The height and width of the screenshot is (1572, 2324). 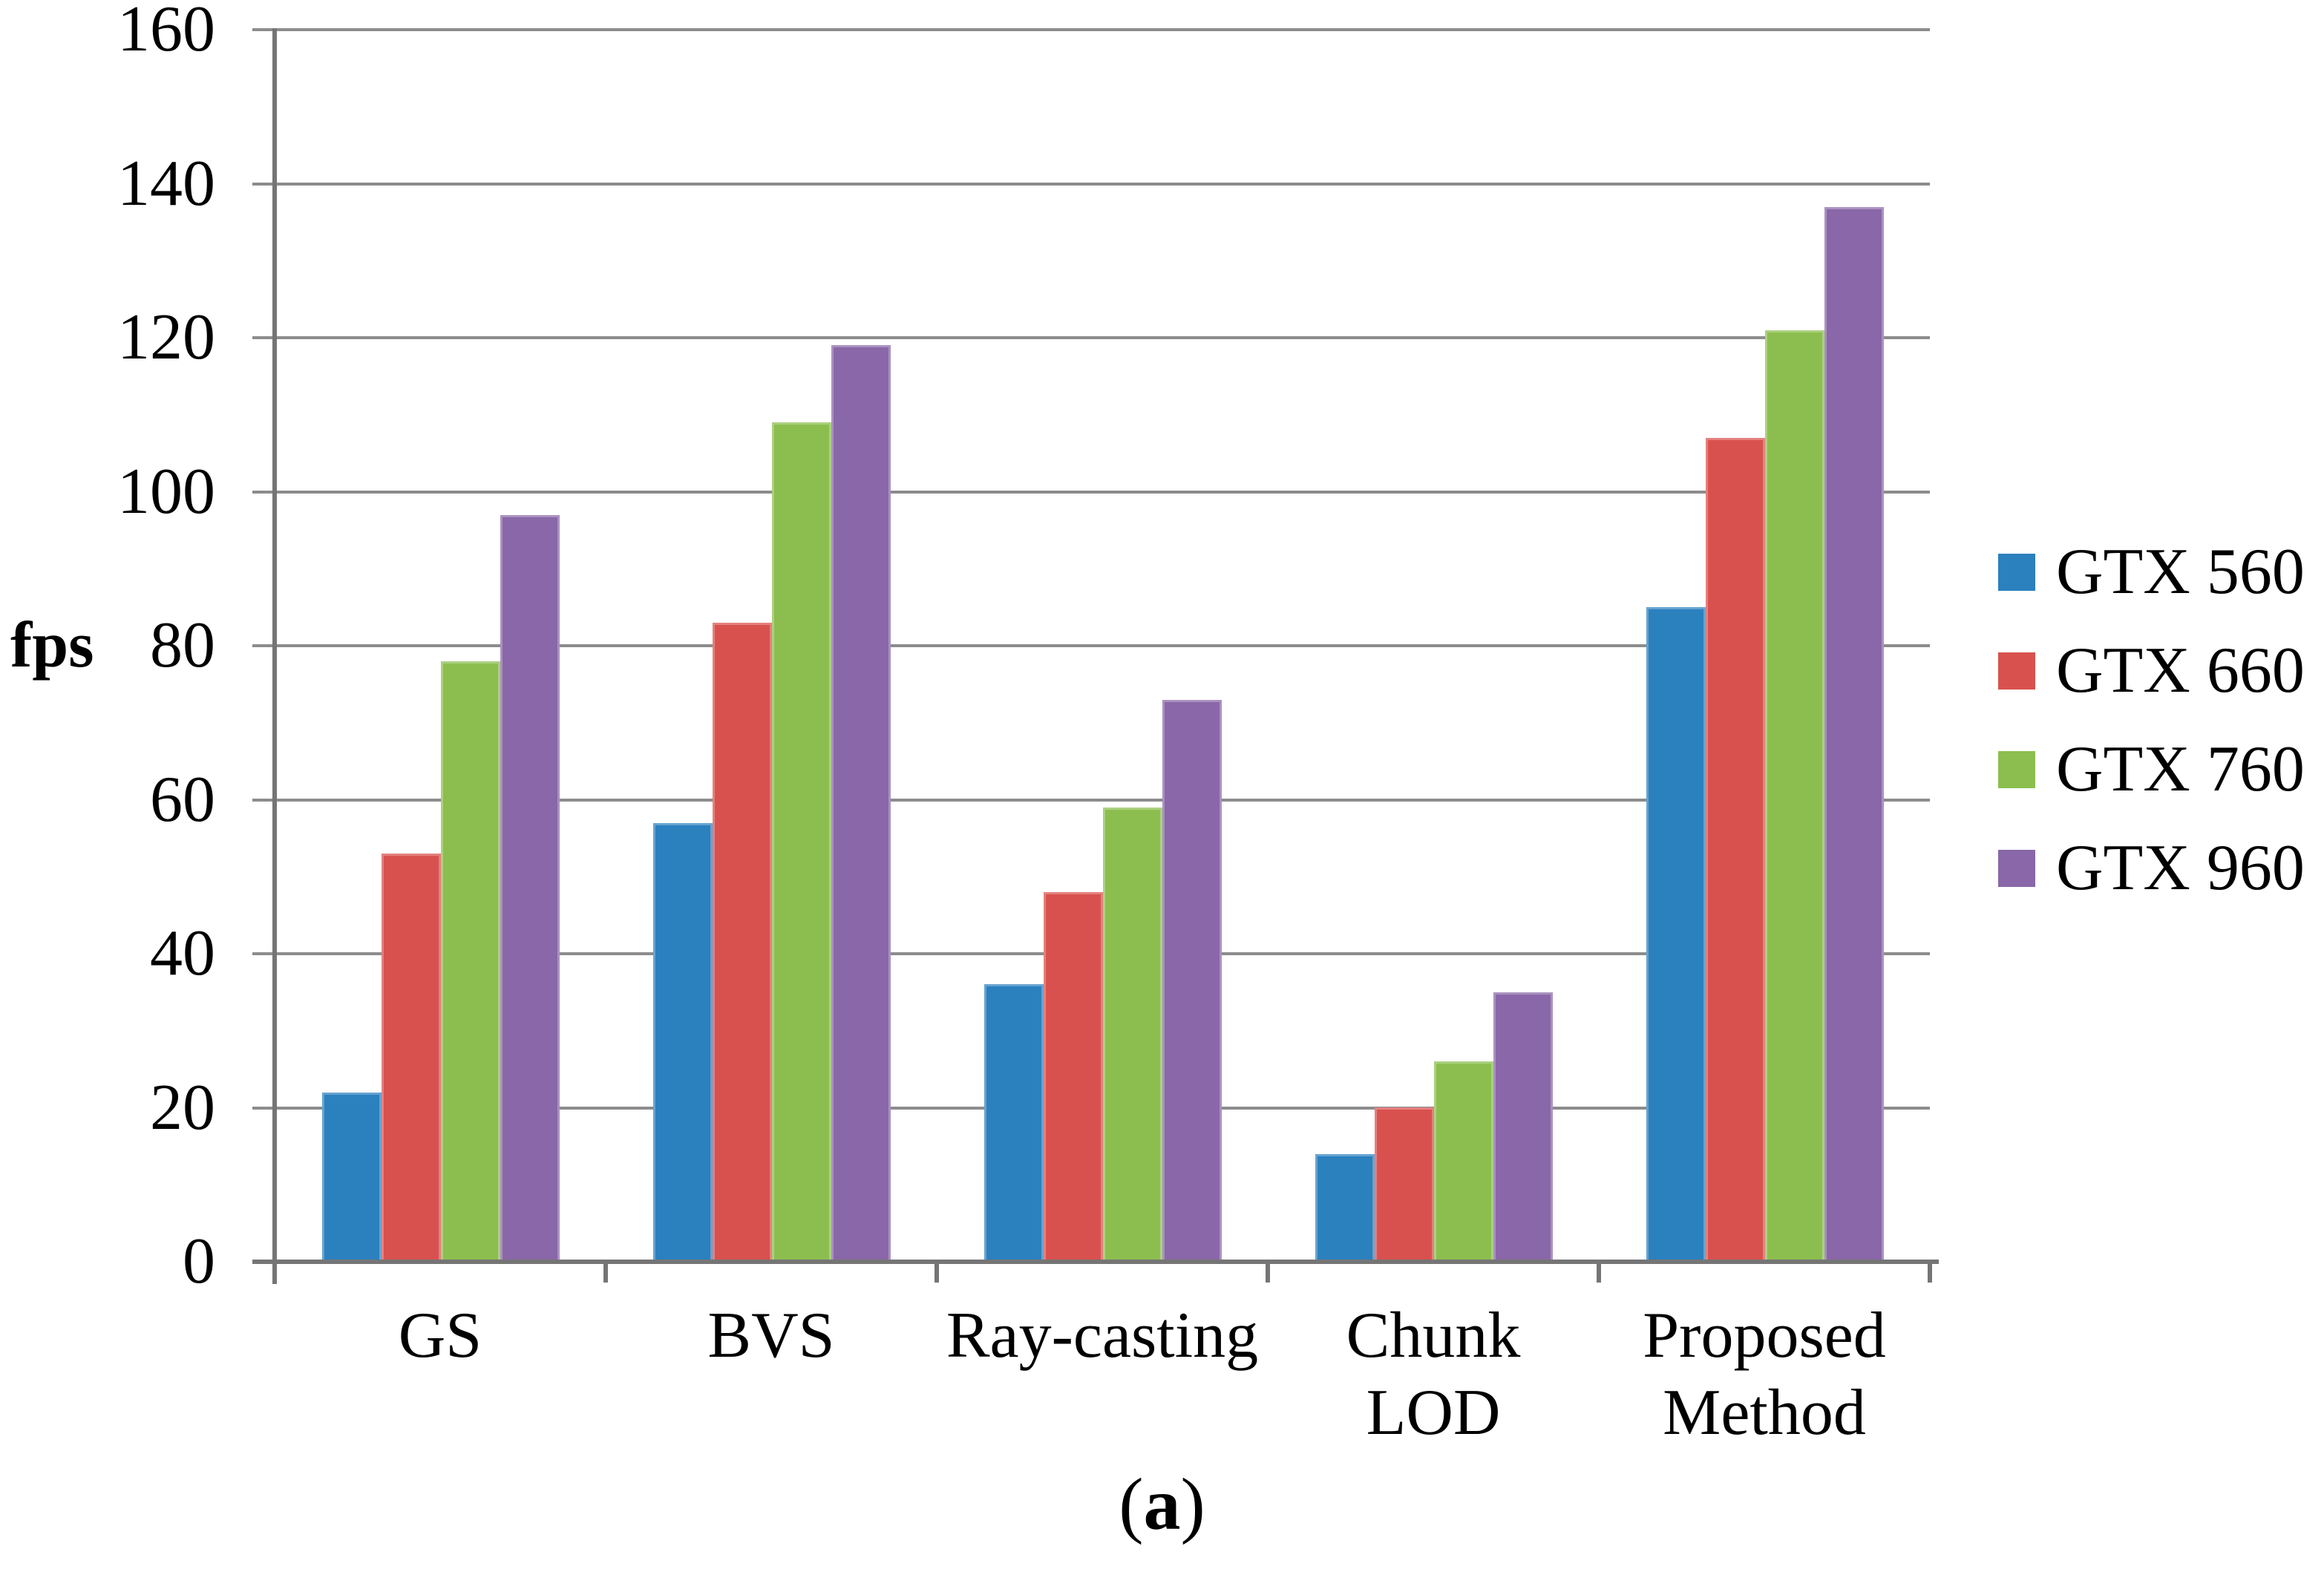 What do you see at coordinates (2180, 868) in the screenshot?
I see `legend-label: GTX 960` at bounding box center [2180, 868].